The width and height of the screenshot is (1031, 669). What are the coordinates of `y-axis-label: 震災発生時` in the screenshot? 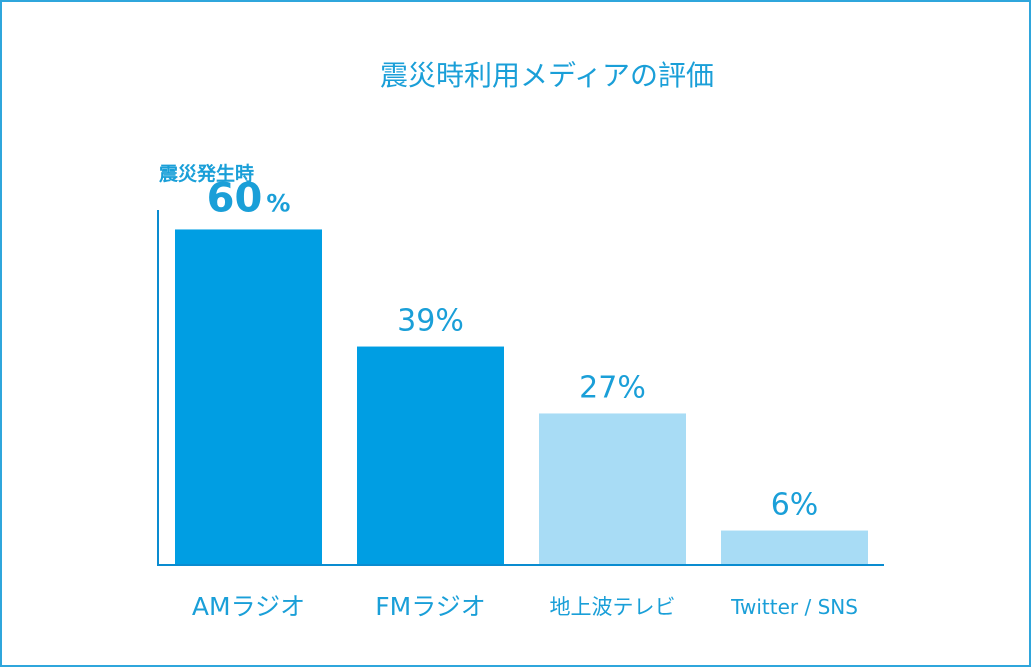 It's located at (206, 173).